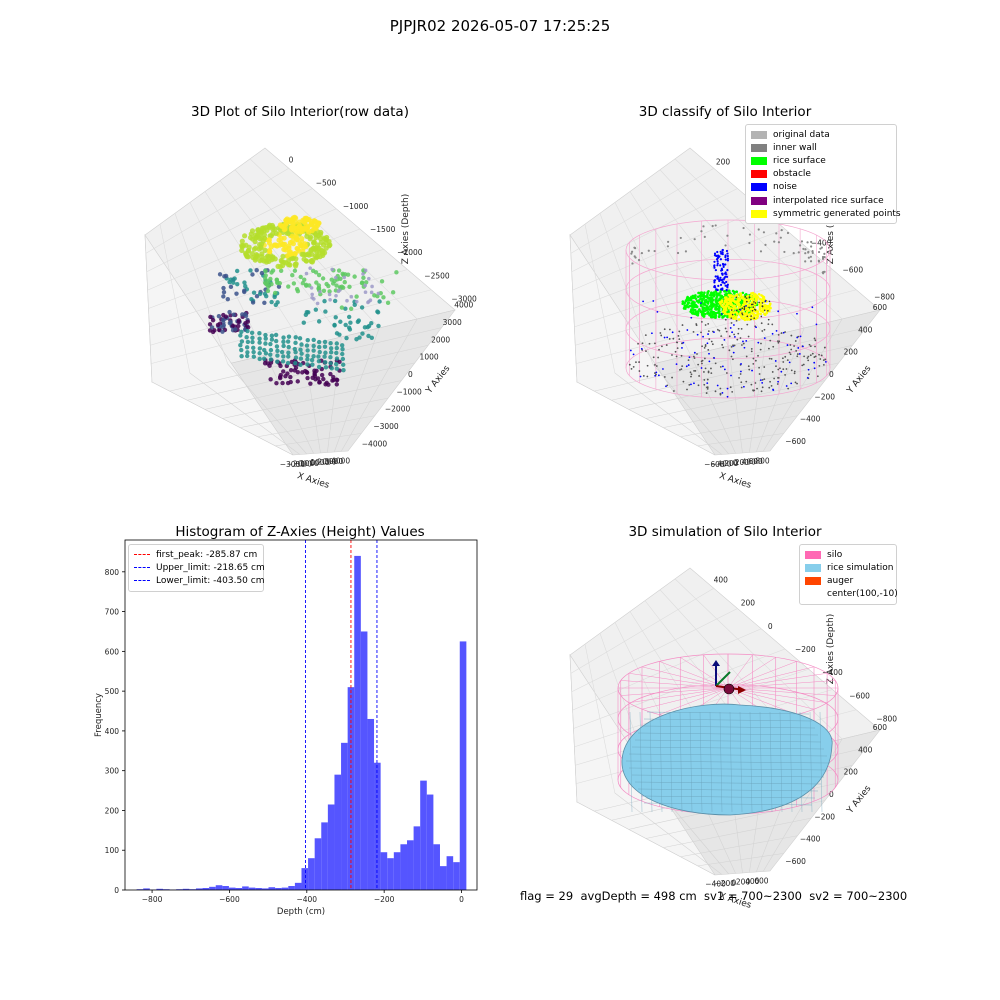 This screenshot has width=1000, height=1000. What do you see at coordinates (314, 412) in the screenshot?
I see `grid-line` at bounding box center [314, 412].